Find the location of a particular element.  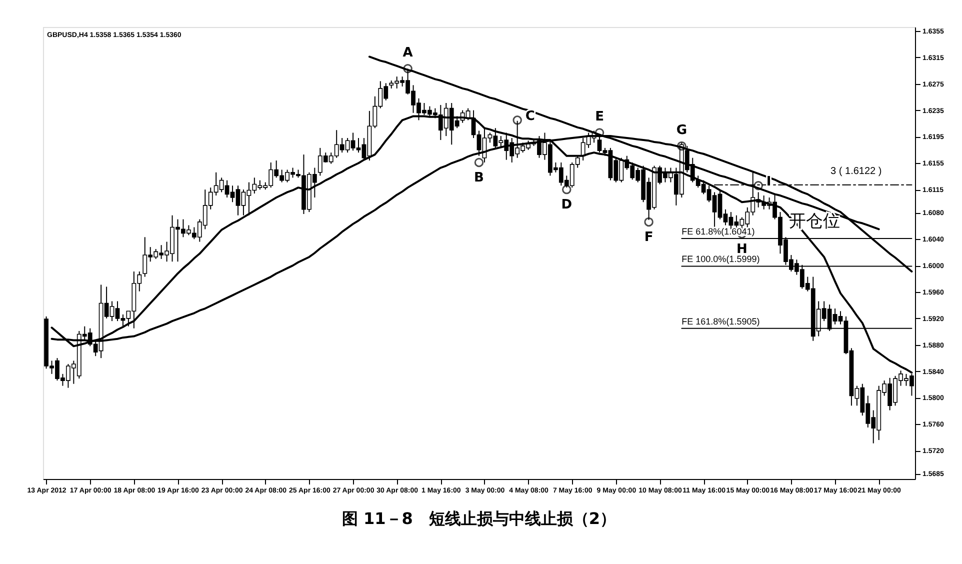

data-label: D is located at coordinates (566, 205).